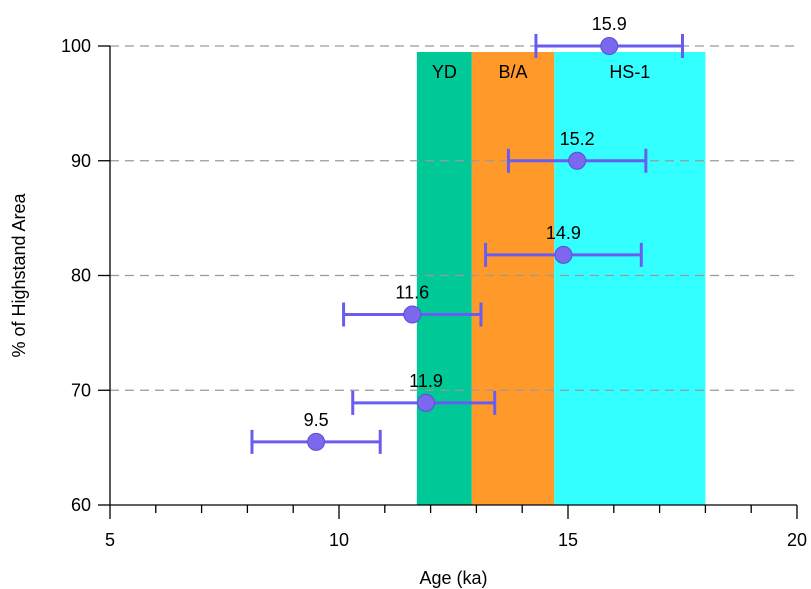  Describe the element at coordinates (453, 578) in the screenshot. I see `x-axis-title: Age (ka)` at that location.